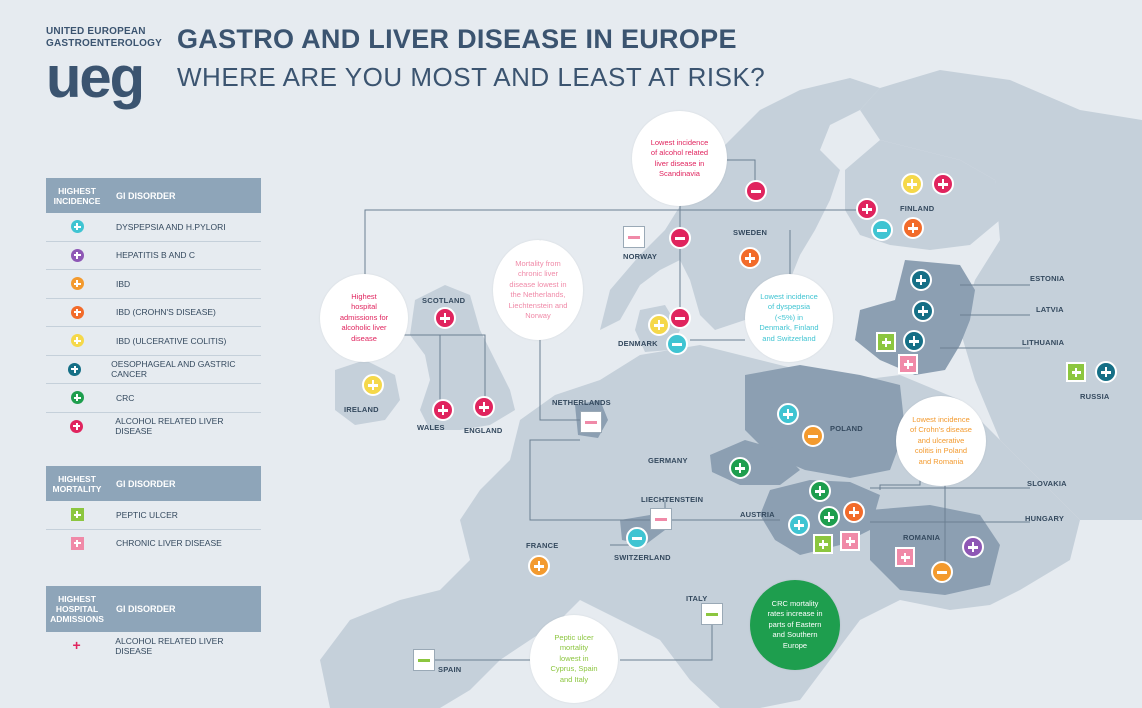 The height and width of the screenshot is (708, 1142). I want to click on page-title: GASTRO AND LIVER DISEASE IN EUROPE, so click(457, 39).